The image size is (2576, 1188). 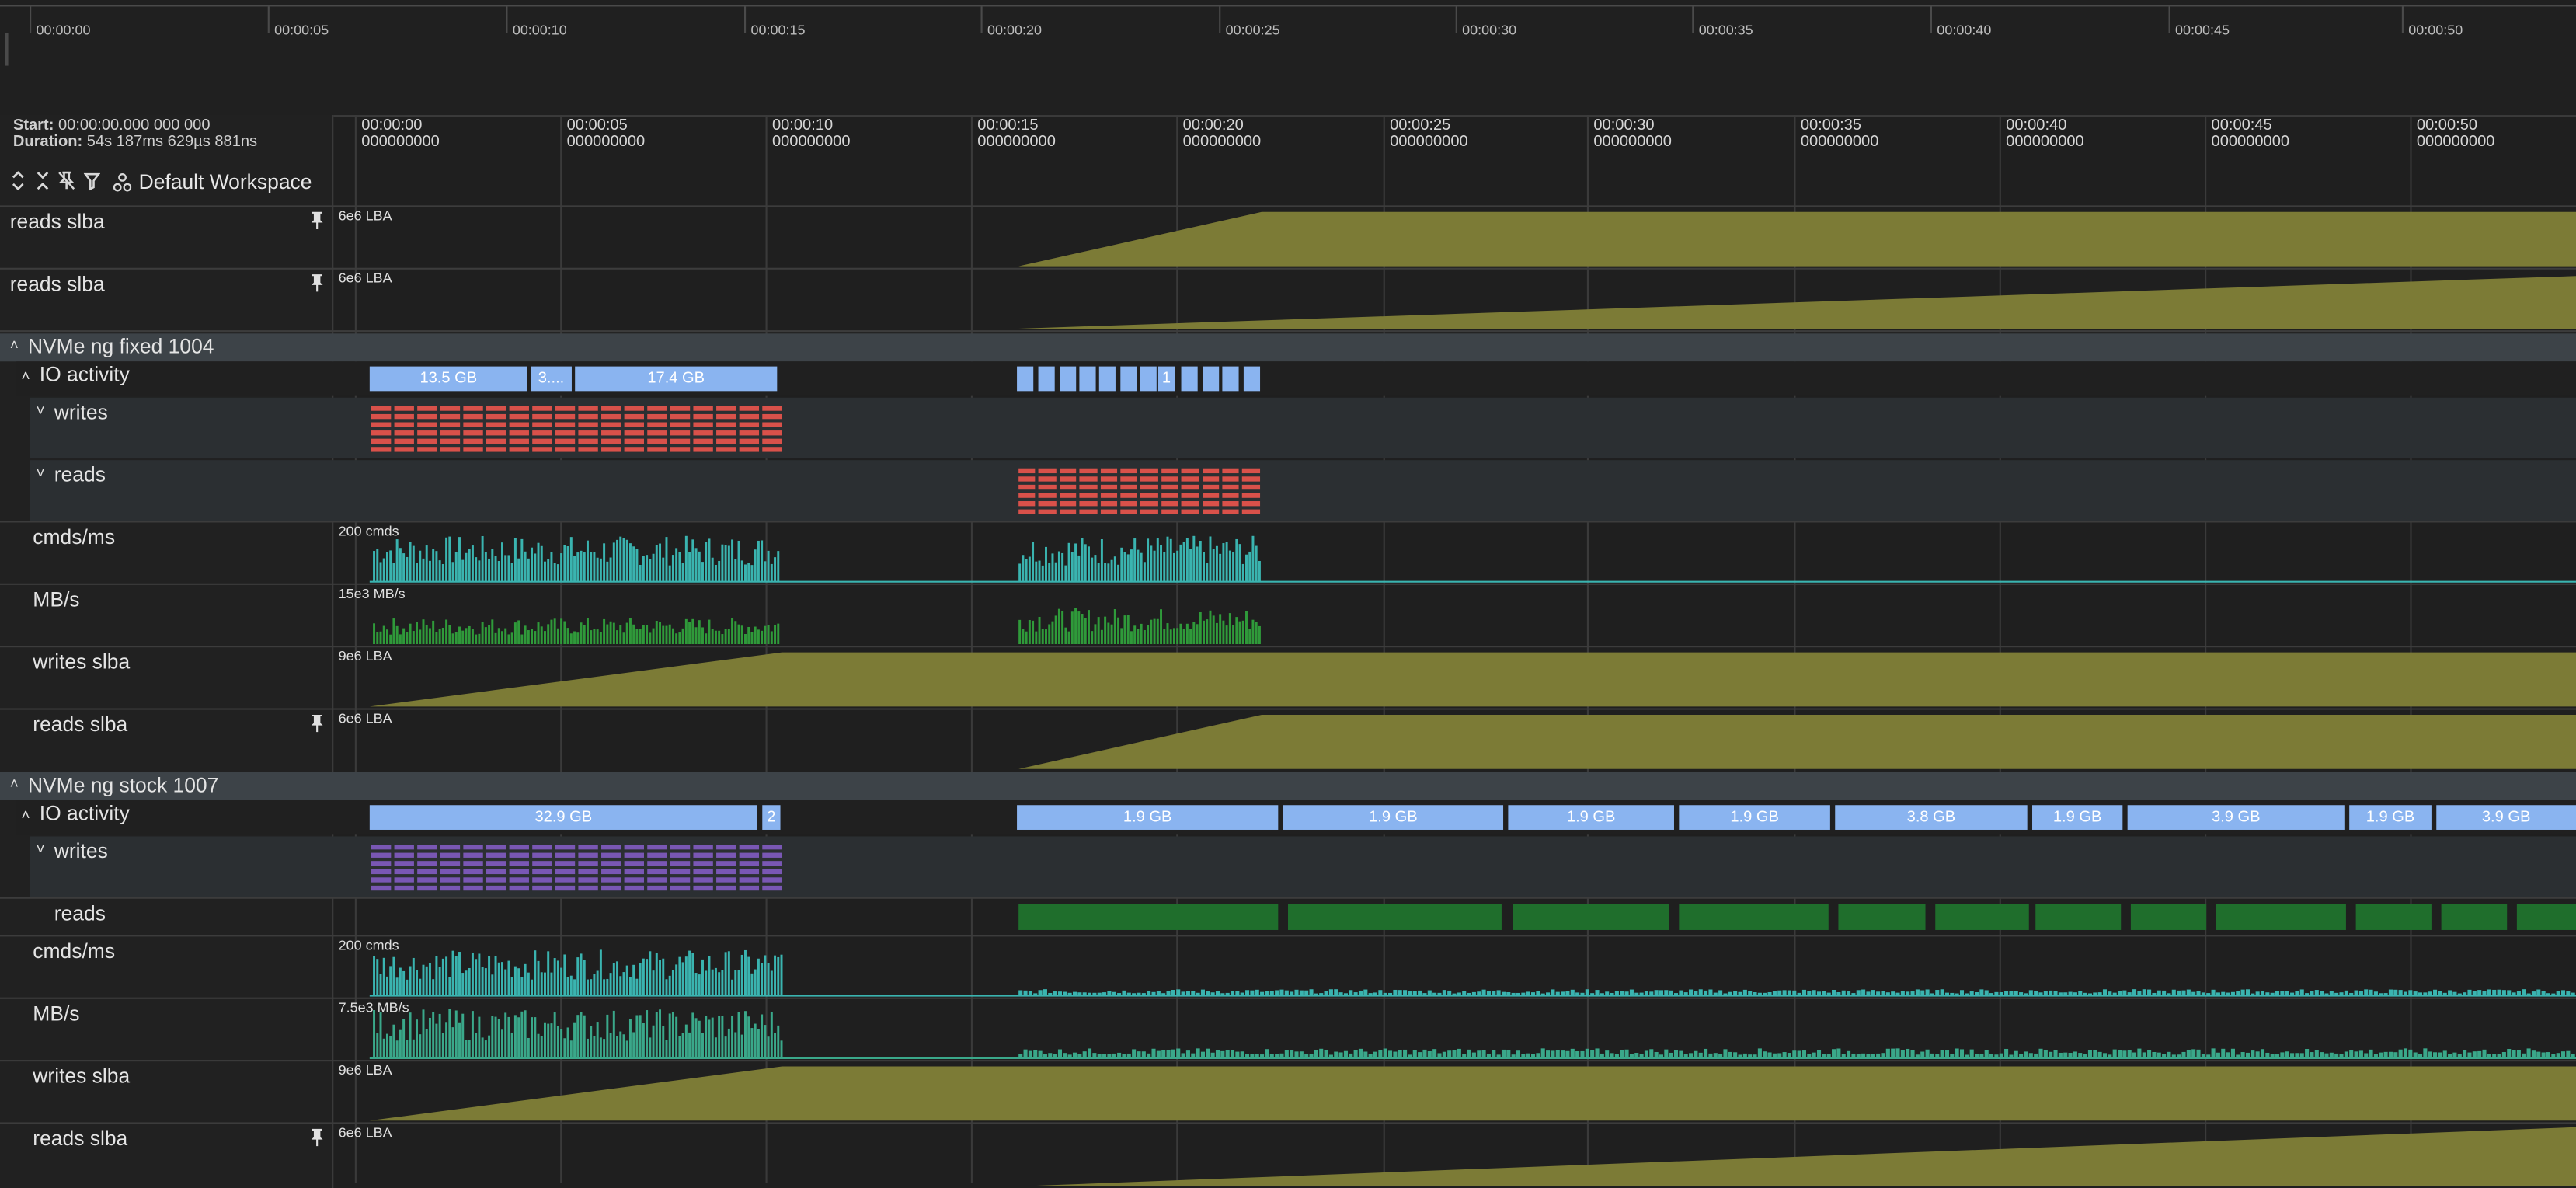 What do you see at coordinates (771, 818) in the screenshot?
I see `io-slice: 2` at bounding box center [771, 818].